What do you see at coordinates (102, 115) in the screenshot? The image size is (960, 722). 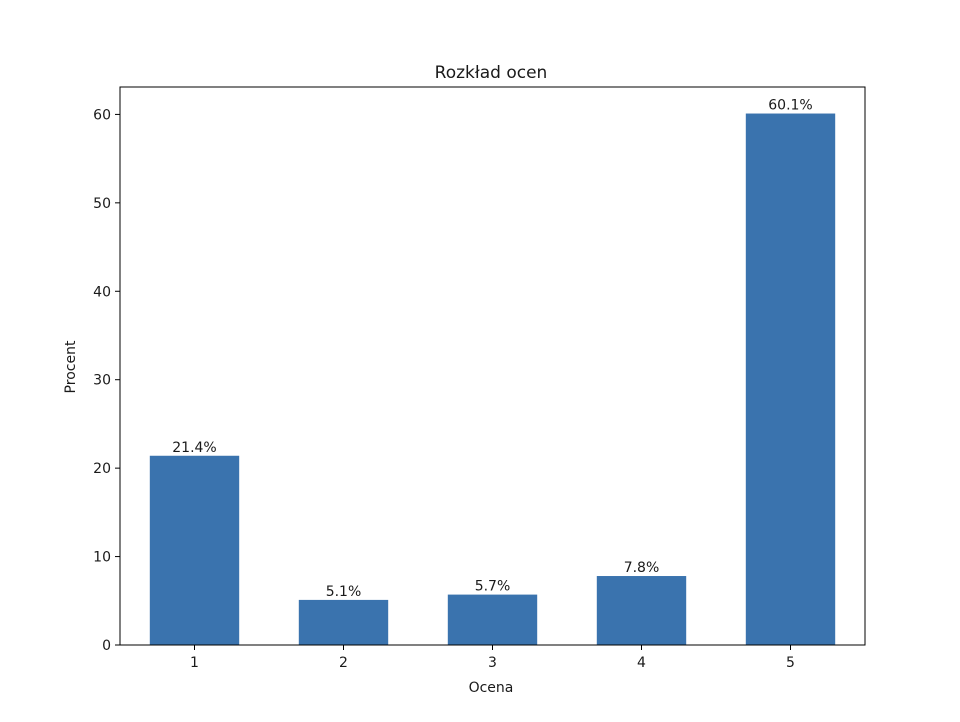 I see `y-tick-label-60: 60` at bounding box center [102, 115].